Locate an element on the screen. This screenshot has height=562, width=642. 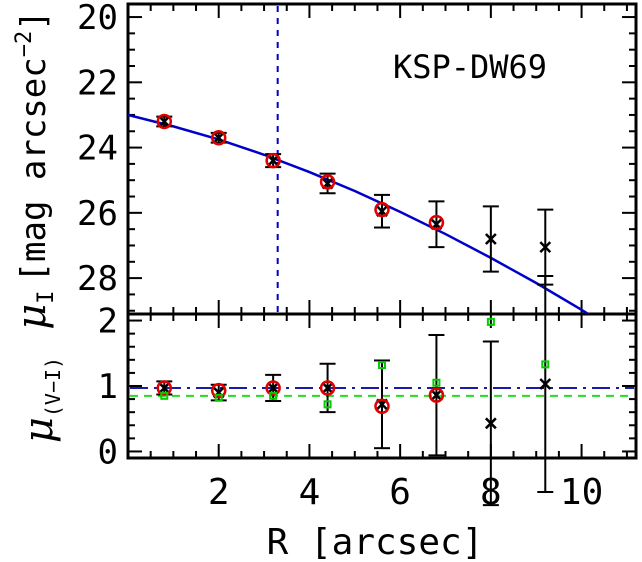
y-tick-label: 2 is located at coordinates (108, 322).